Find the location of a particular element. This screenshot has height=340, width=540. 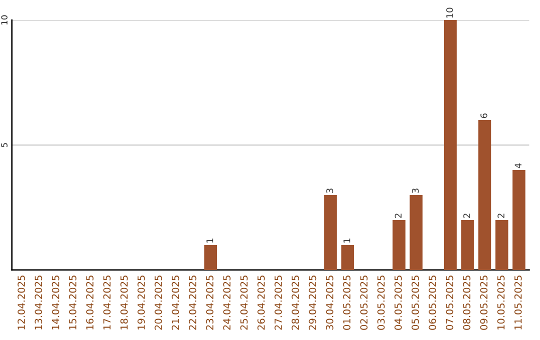

x-tick-label: 14.04.2025 is located at coordinates (56, 303).